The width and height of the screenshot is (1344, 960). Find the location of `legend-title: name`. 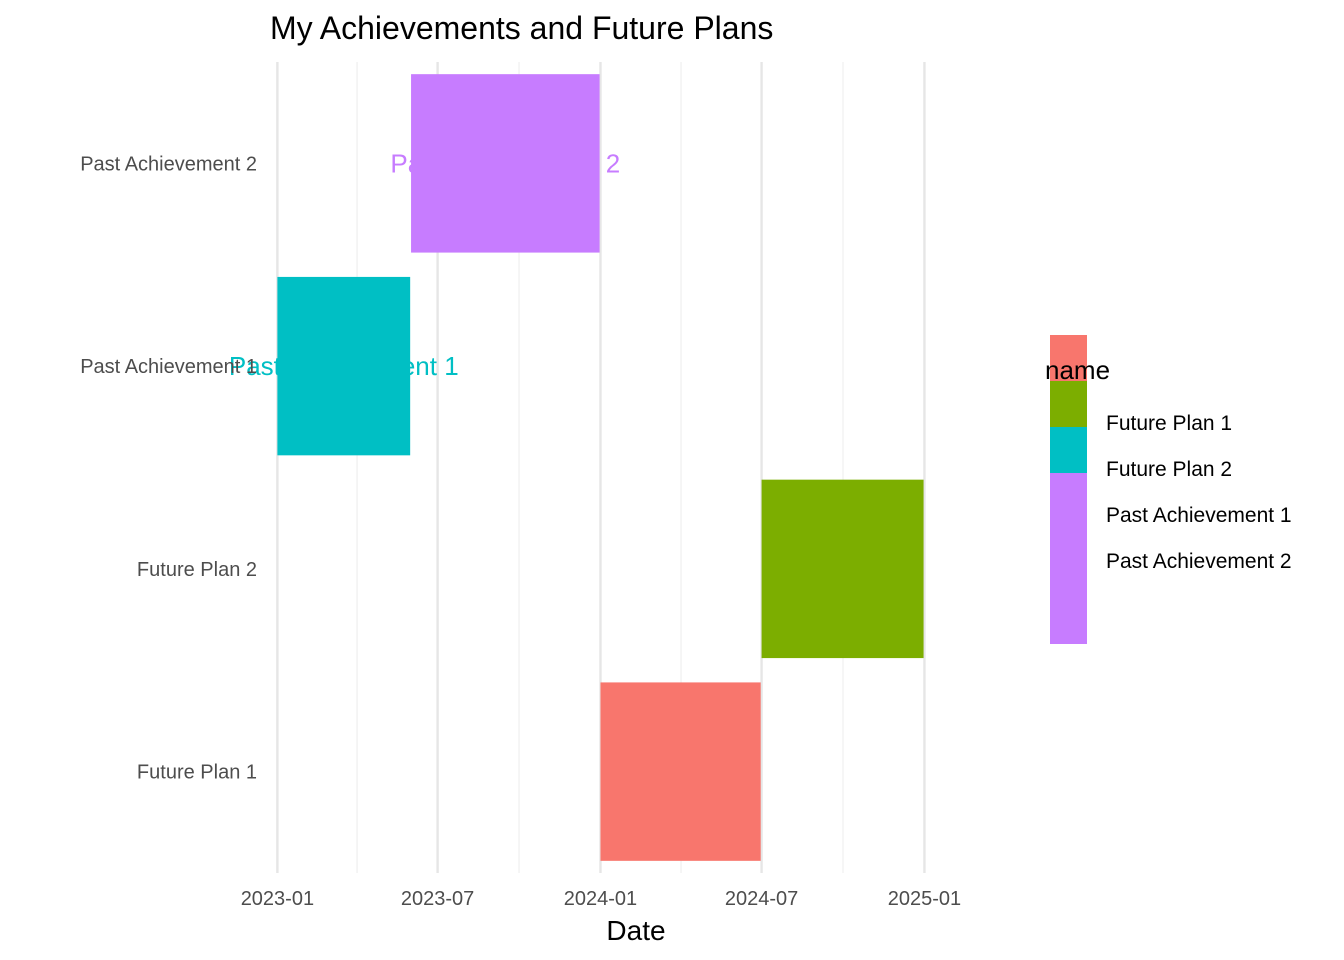

legend-title: name is located at coordinates (1077, 370).